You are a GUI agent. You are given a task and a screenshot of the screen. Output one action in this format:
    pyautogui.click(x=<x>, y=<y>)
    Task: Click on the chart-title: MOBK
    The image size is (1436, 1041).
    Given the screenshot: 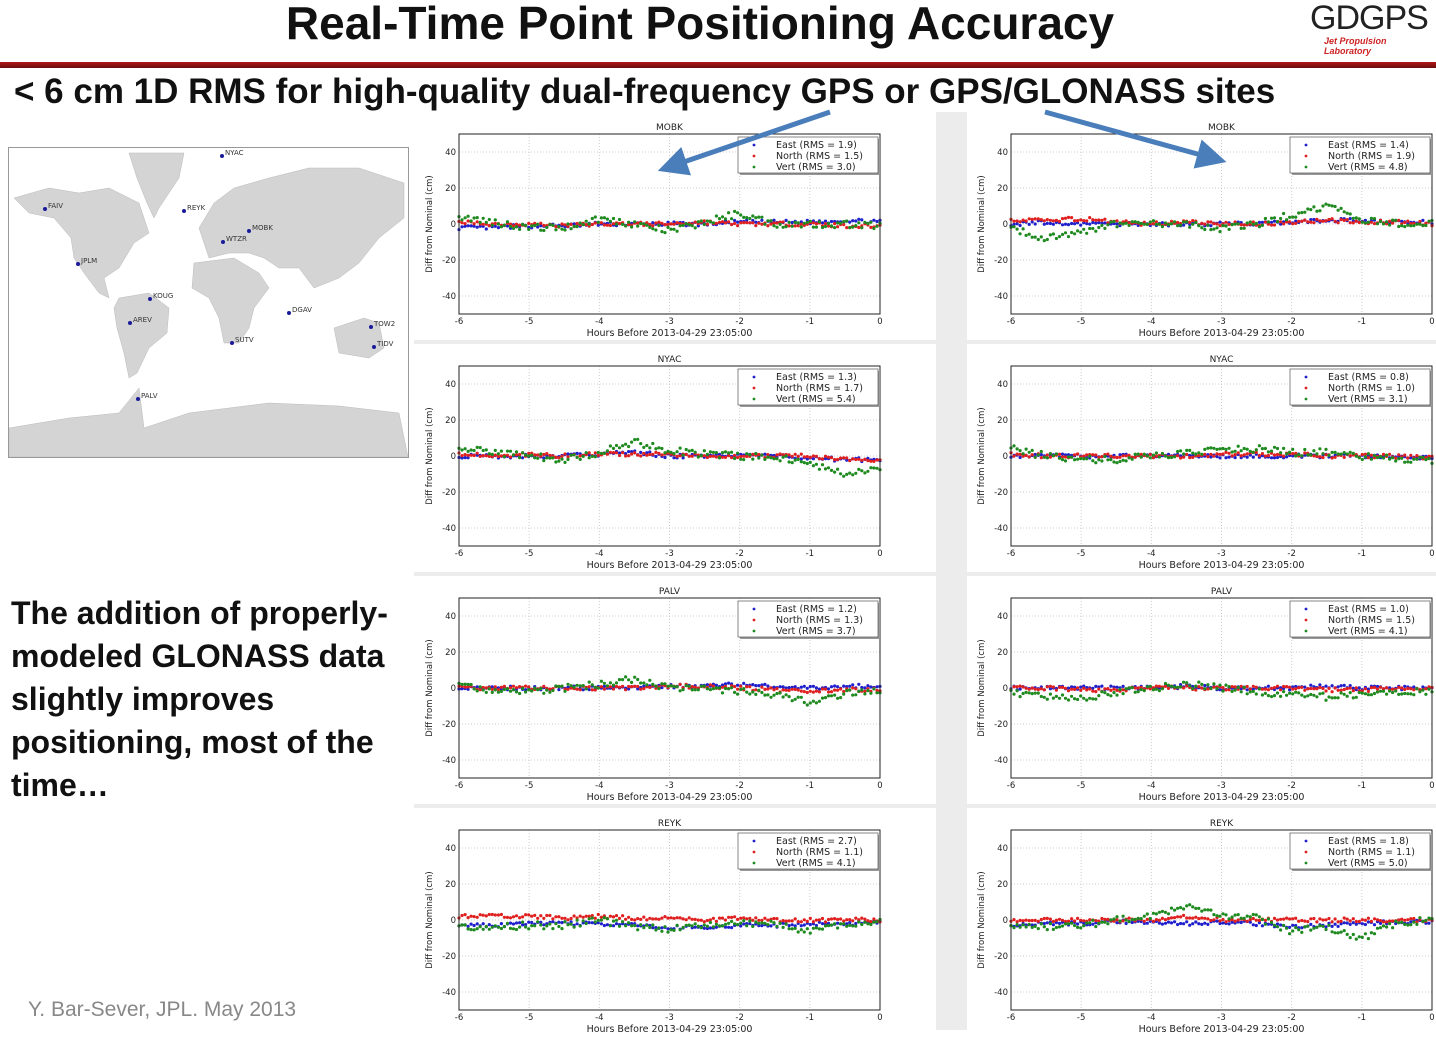 What is the action you would take?
    pyautogui.click(x=1222, y=128)
    